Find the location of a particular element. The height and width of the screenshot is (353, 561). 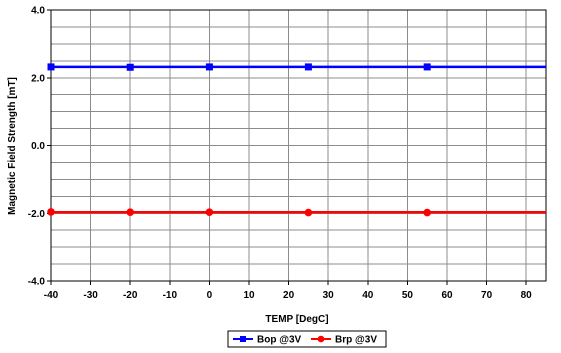

y-tick-label: -2.0 is located at coordinates (37, 214).